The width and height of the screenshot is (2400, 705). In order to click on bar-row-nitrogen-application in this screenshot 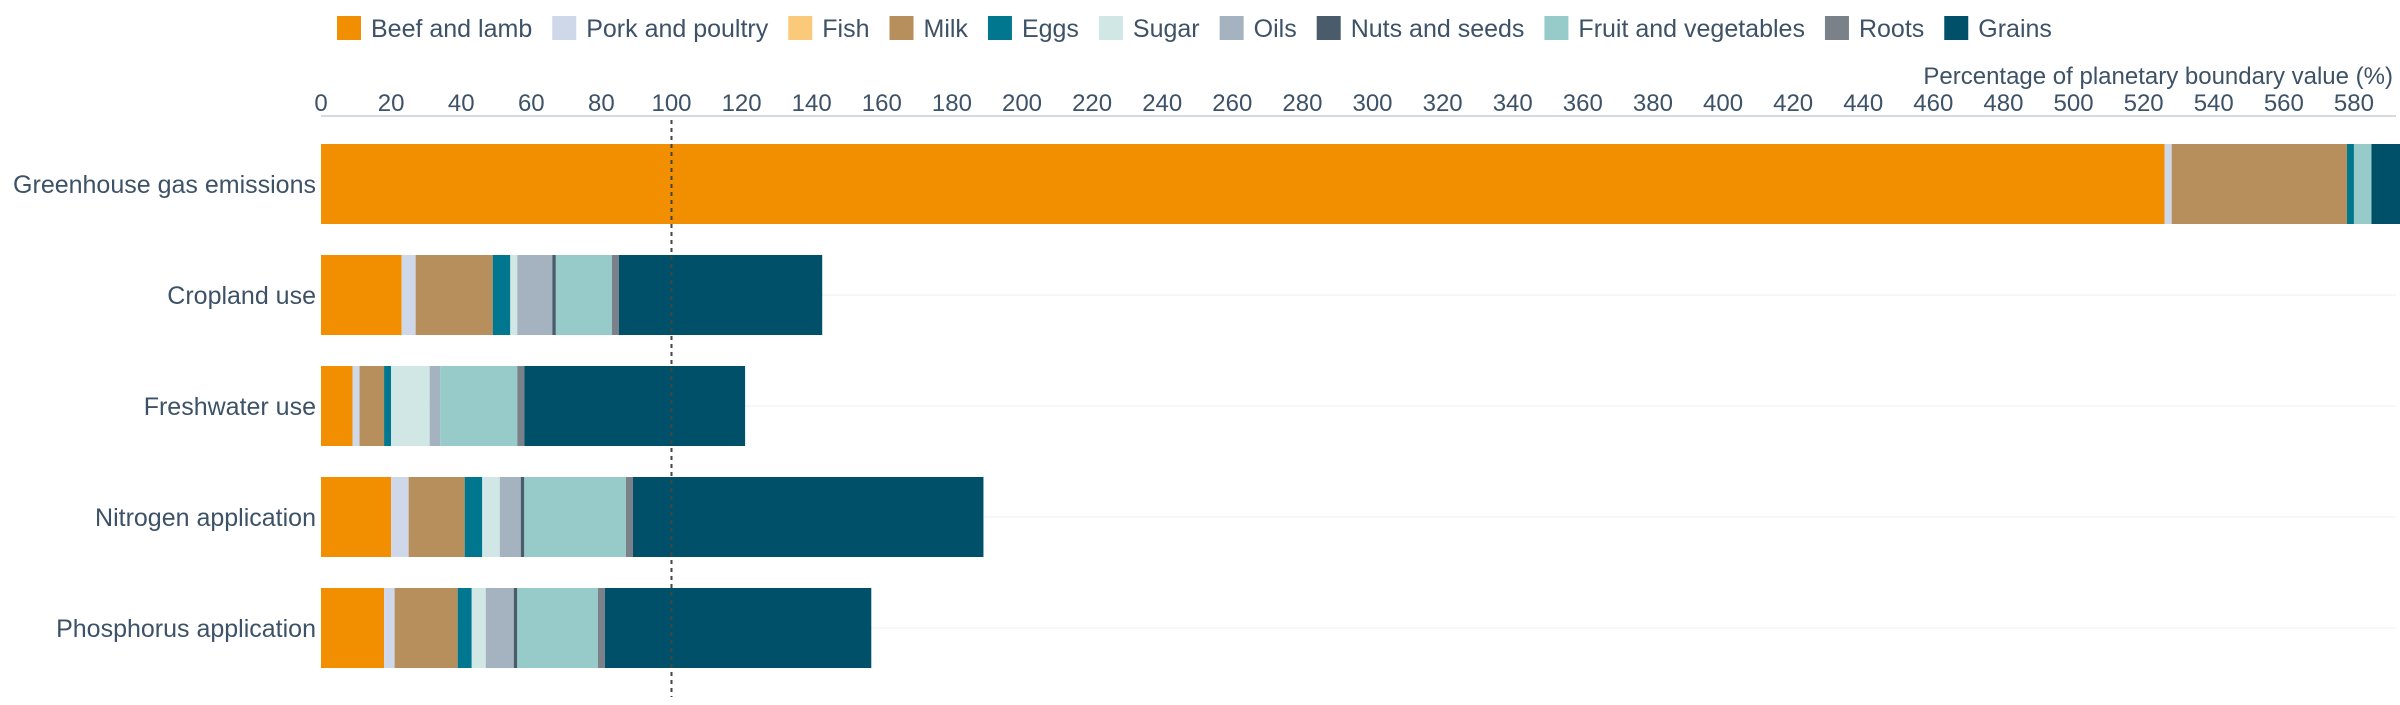, I will do `click(652, 517)`.